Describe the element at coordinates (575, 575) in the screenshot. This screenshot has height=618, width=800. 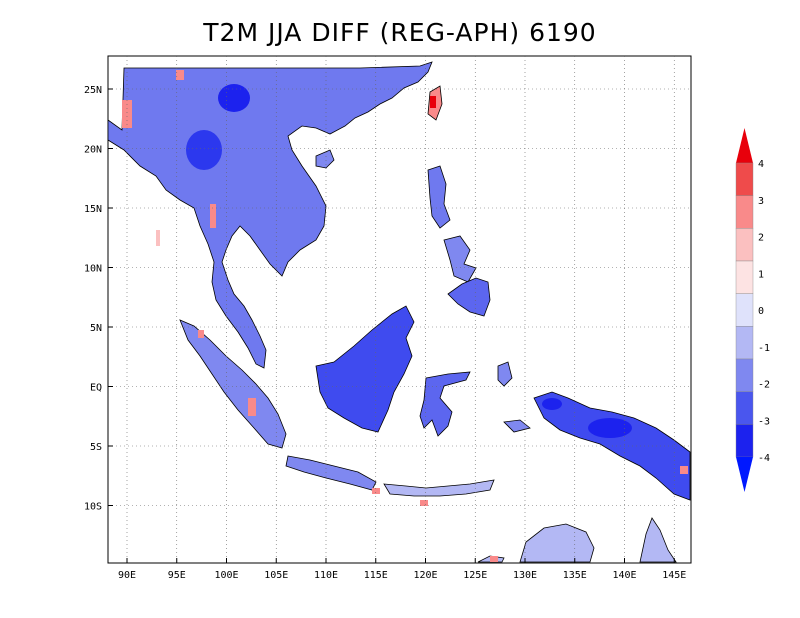
I see `lon-tick-label: 135E` at that location.